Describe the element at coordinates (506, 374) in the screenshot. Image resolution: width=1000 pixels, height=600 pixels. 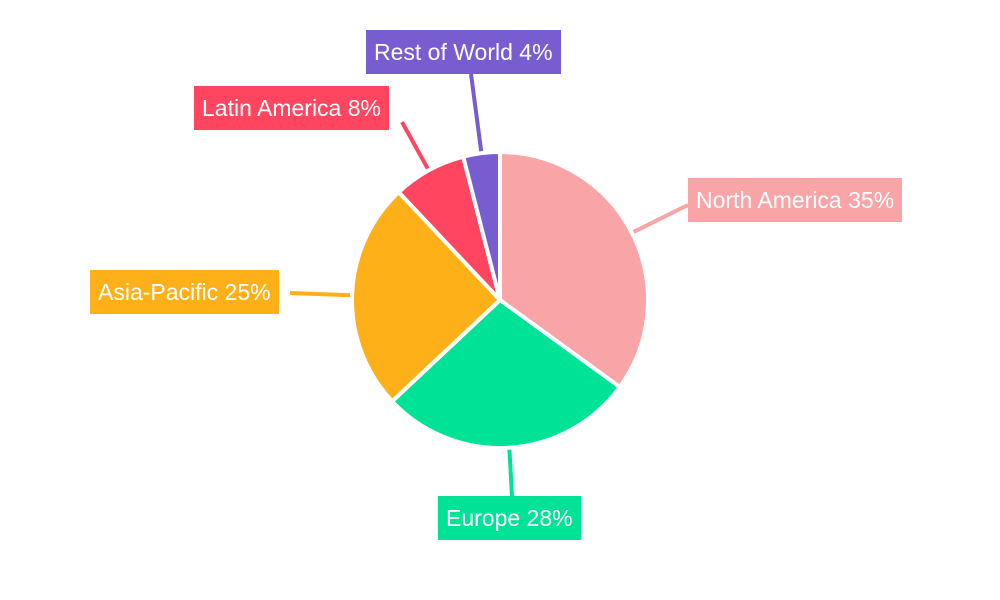
I see `pie-slice-europe` at that location.